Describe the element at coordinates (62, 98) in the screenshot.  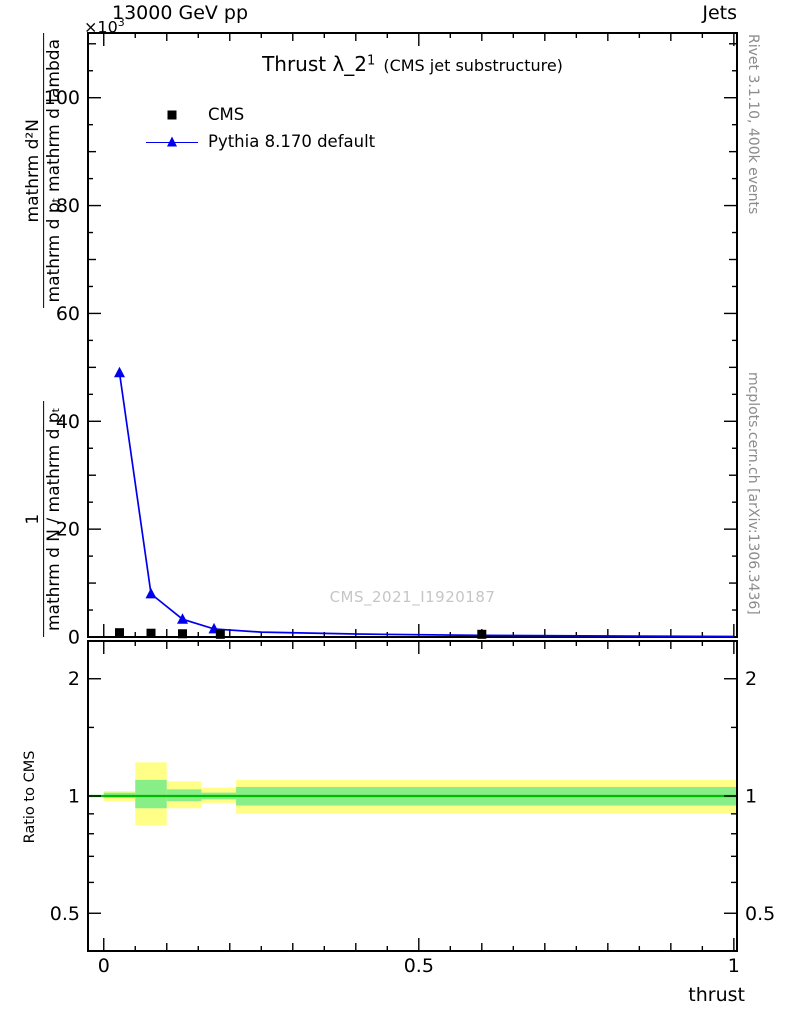
I see `svg-text: 100` at that location.